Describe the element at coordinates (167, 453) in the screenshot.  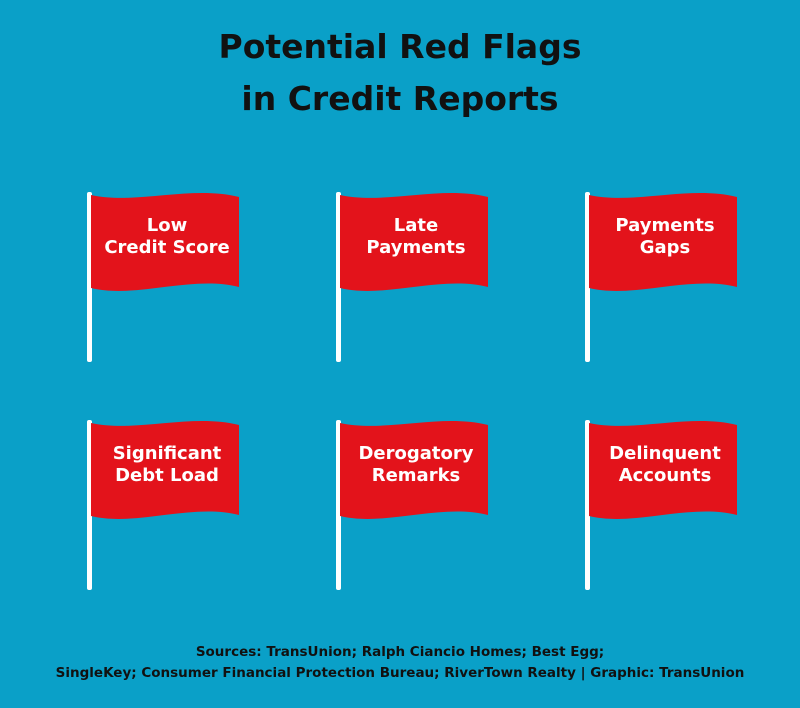
I see `flag-label: Significant` at that location.